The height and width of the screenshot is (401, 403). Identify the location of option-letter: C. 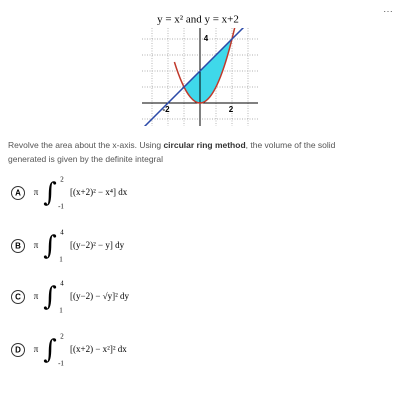
(18, 297).